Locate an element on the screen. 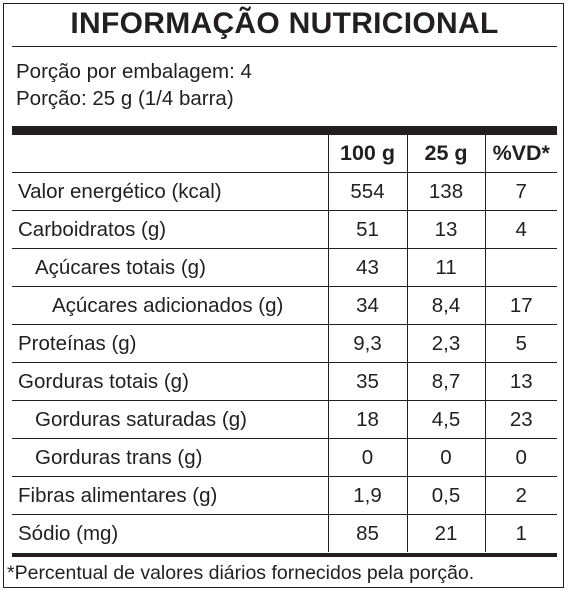 The image size is (569, 591). value-25g: 11 is located at coordinates (445, 267).